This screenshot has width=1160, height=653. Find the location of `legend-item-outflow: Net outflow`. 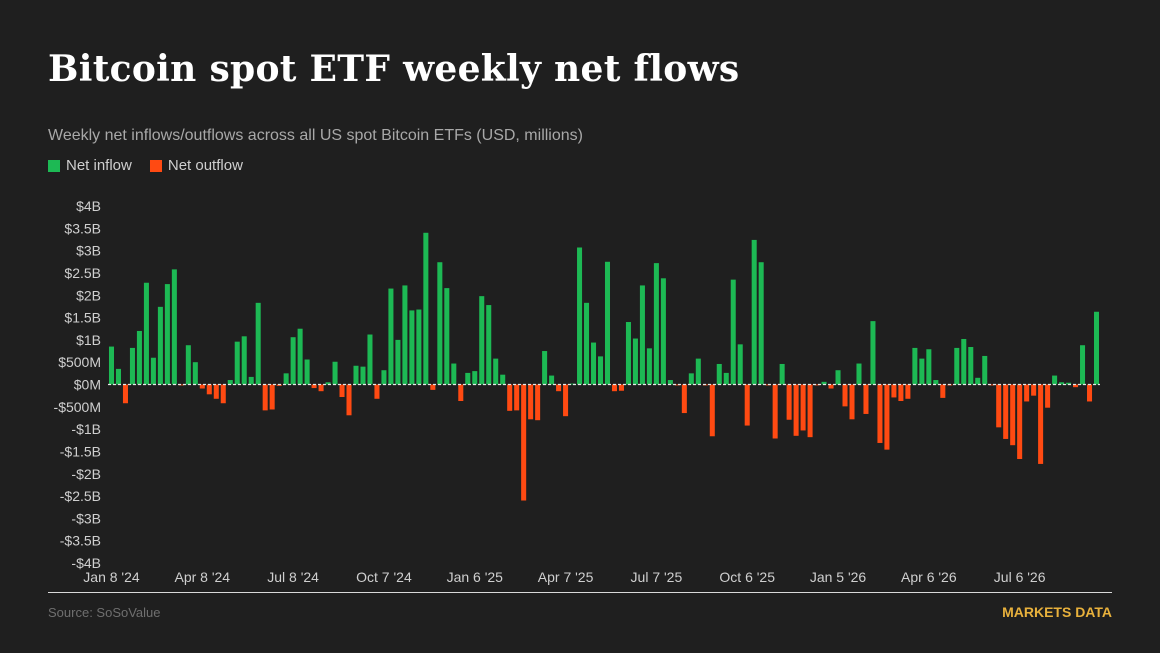

legend-item-outflow: Net outflow is located at coordinates (196, 165).